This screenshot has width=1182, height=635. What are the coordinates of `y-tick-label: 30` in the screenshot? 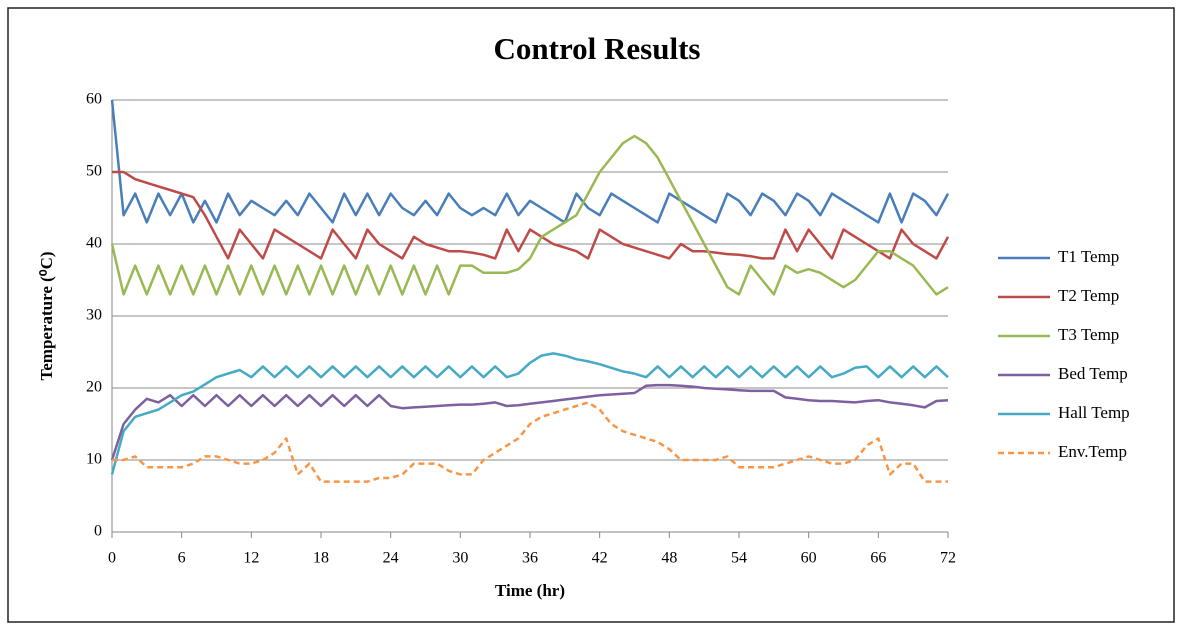 It's located at (94, 315).